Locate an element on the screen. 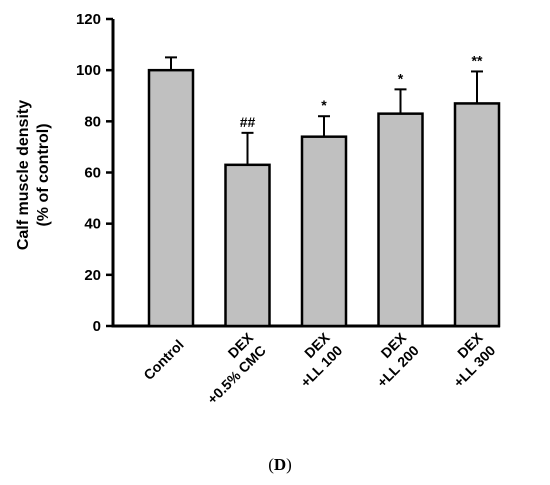 This screenshot has width=550, height=485. y-axis-title-line: (% of control) is located at coordinates (43, 174).